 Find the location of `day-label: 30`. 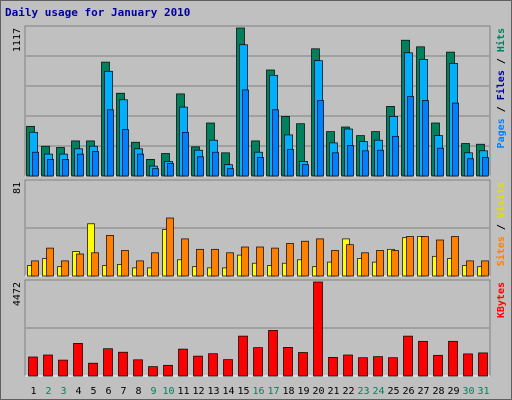

day-label: 30 is located at coordinates (468, 391).